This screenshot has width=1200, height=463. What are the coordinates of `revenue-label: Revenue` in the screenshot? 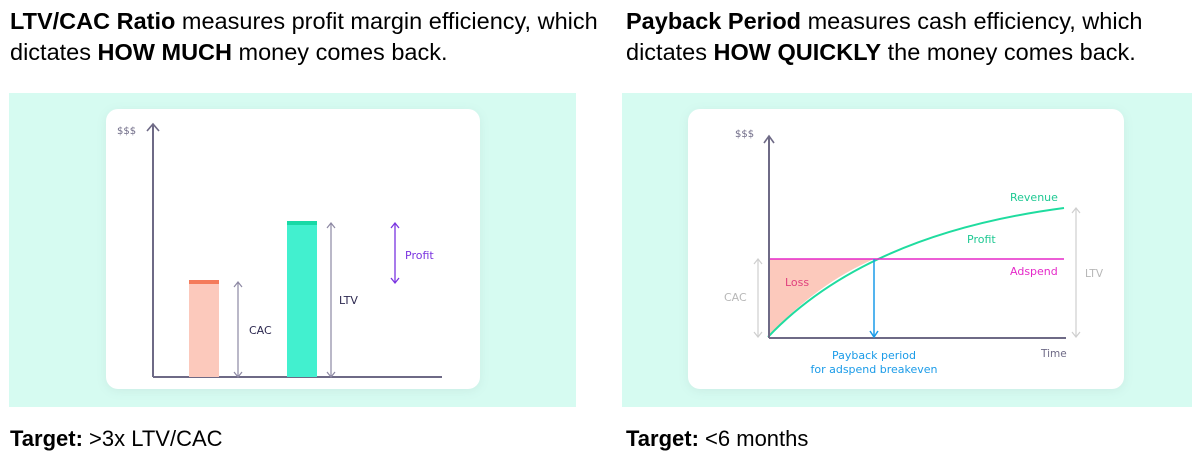 It's located at (1034, 197).